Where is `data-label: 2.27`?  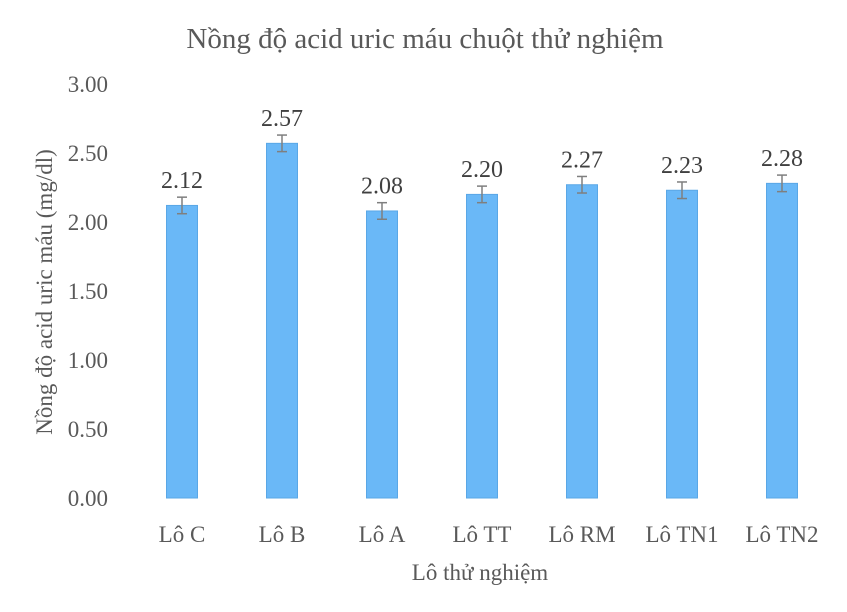 data-label: 2.27 is located at coordinates (582, 160).